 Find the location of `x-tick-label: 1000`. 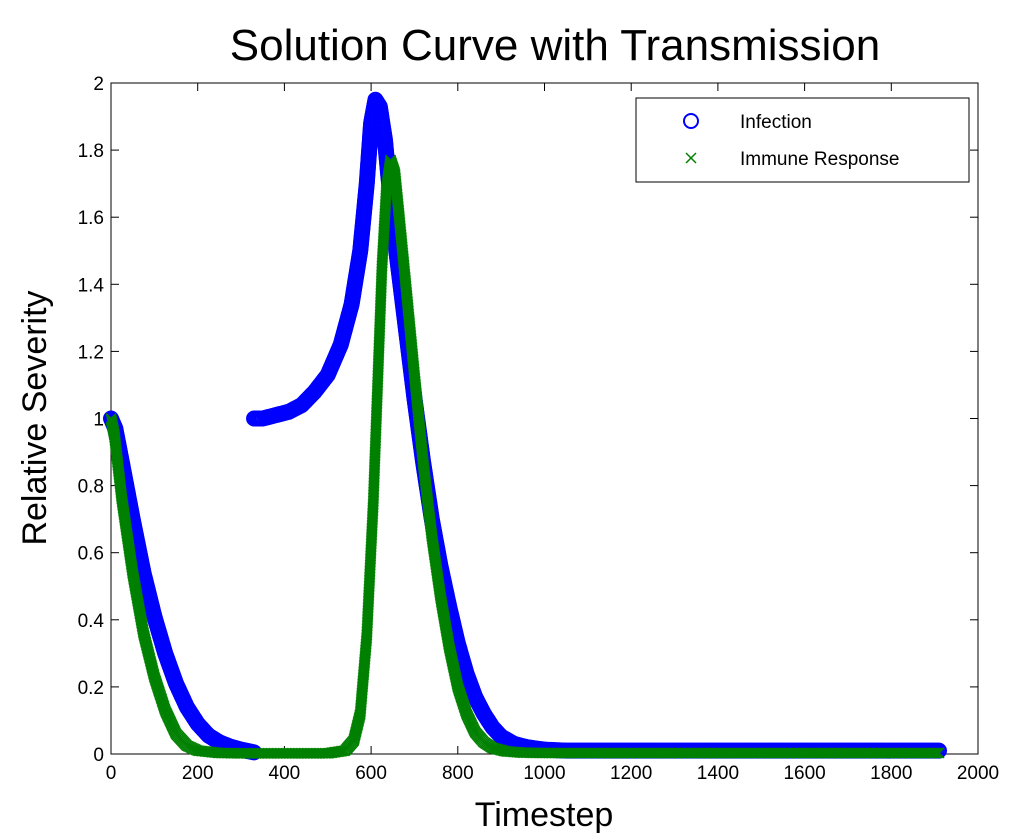

x-tick-label: 1000 is located at coordinates (544, 773).